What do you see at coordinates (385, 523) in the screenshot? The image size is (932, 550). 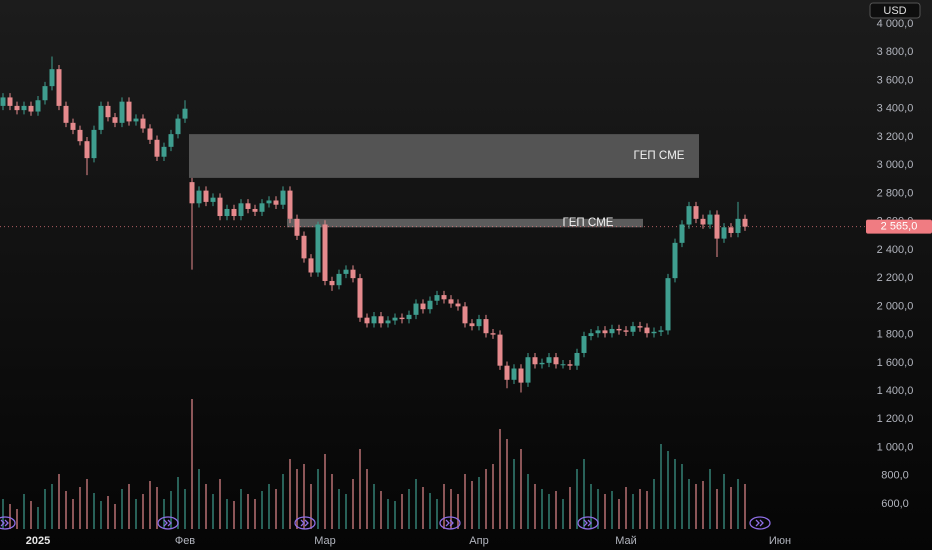 I see `event-icons` at bounding box center [385, 523].